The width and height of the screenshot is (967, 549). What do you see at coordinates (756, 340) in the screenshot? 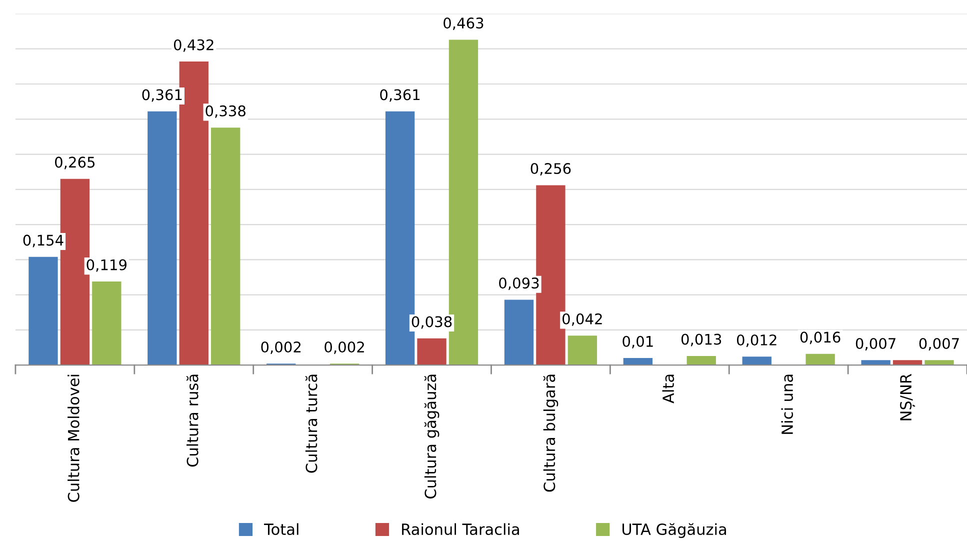
I see `data-label: 0,012` at bounding box center [756, 340].